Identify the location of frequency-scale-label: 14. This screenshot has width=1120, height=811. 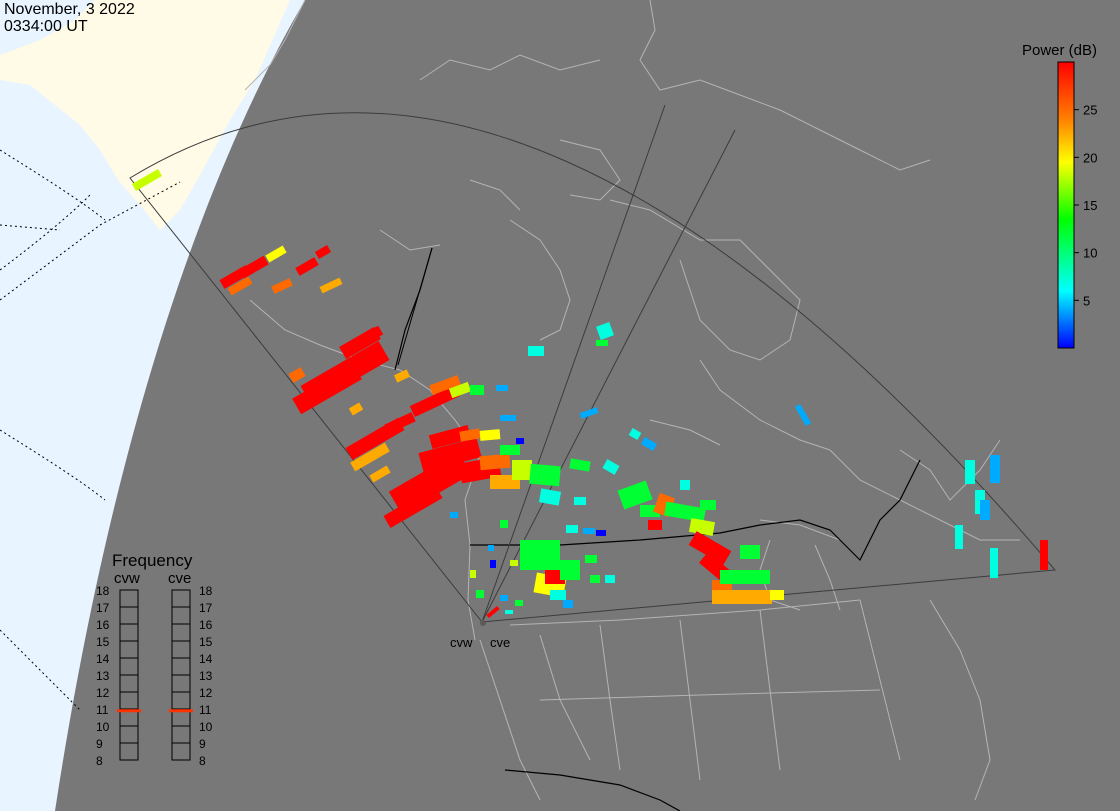
(103, 659).